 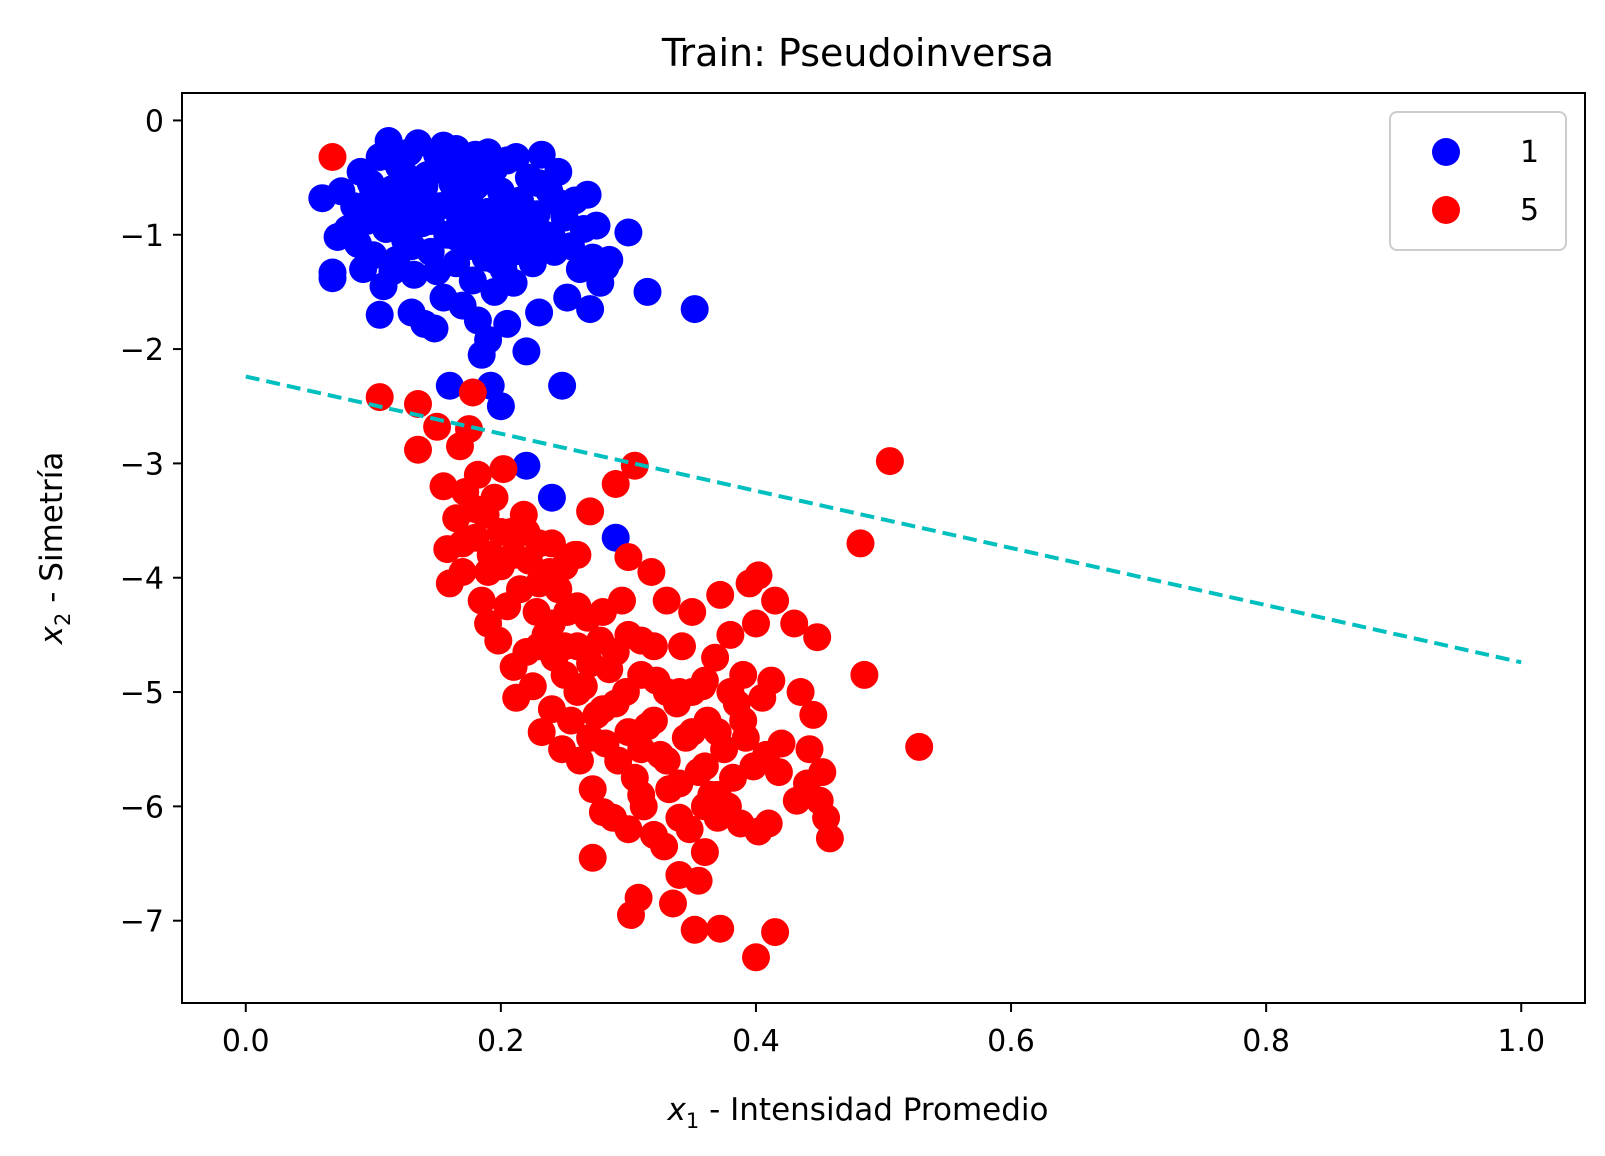 What do you see at coordinates (142, 350) in the screenshot?
I see `y-tick-label: −2` at bounding box center [142, 350].